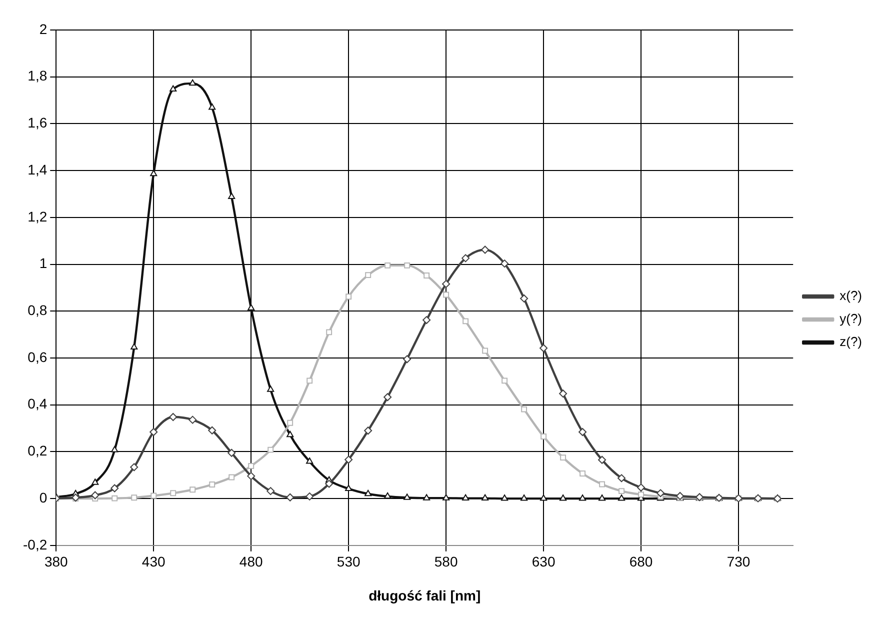  Describe the element at coordinates (43, 497) in the screenshot. I see `y-tick-label: 0` at that location.